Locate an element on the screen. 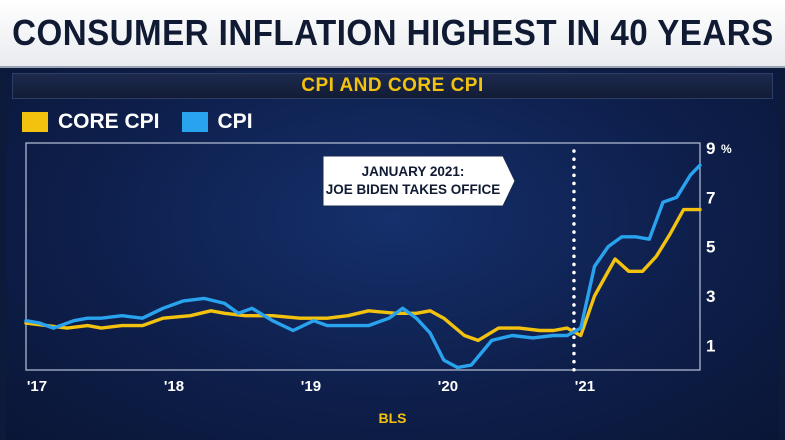 This screenshot has width=785, height=440. x-tick-label: '19 is located at coordinates (311, 386).